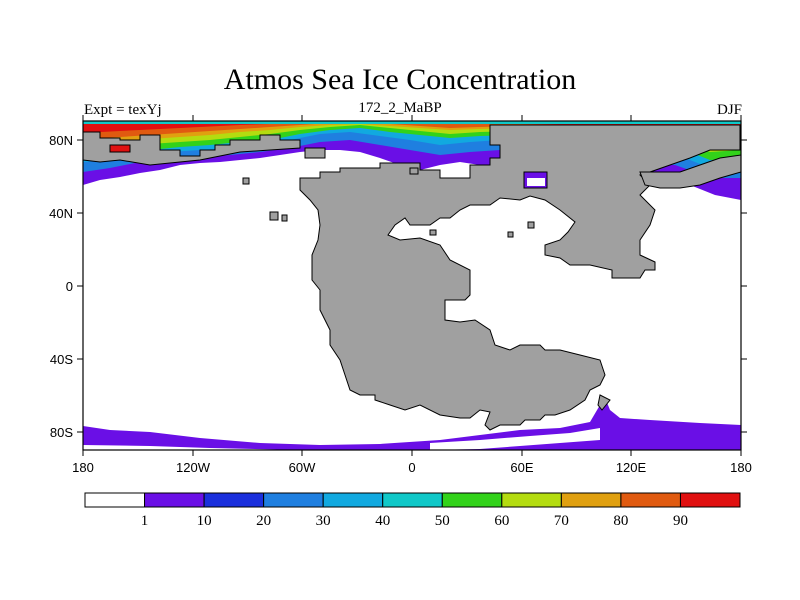 The height and width of the screenshot is (600, 800). What do you see at coordinates (382, 521) in the screenshot?
I see `colorbar-tick-label: 40` at bounding box center [382, 521].